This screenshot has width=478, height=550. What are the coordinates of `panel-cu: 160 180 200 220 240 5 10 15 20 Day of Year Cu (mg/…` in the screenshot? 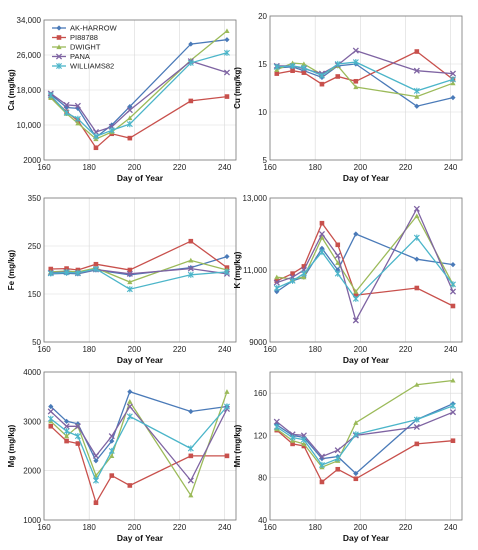 It's located at (348, 97).